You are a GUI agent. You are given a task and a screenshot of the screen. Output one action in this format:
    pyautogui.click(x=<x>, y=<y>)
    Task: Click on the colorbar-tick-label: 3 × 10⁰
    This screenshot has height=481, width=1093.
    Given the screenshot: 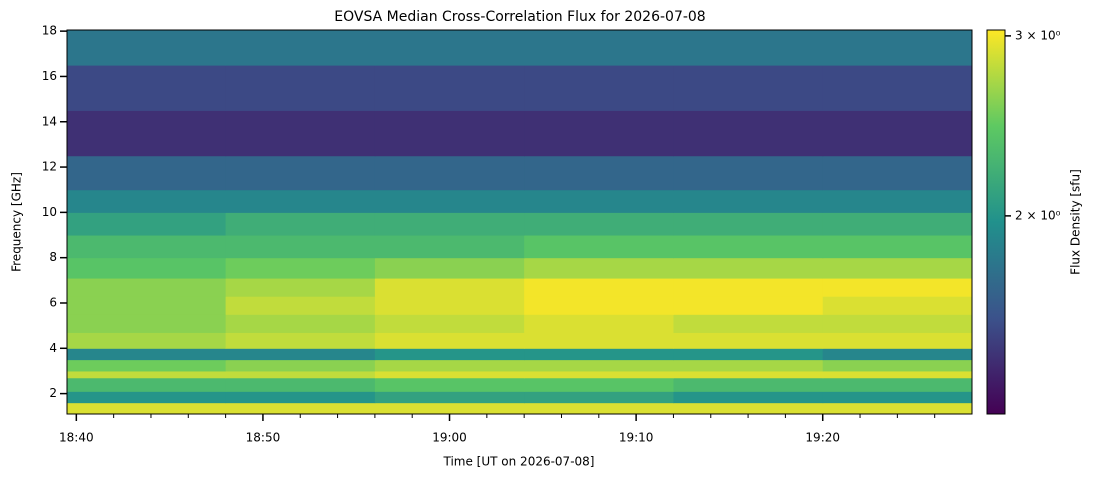 What is the action you would take?
    pyautogui.click(x=1038, y=35)
    